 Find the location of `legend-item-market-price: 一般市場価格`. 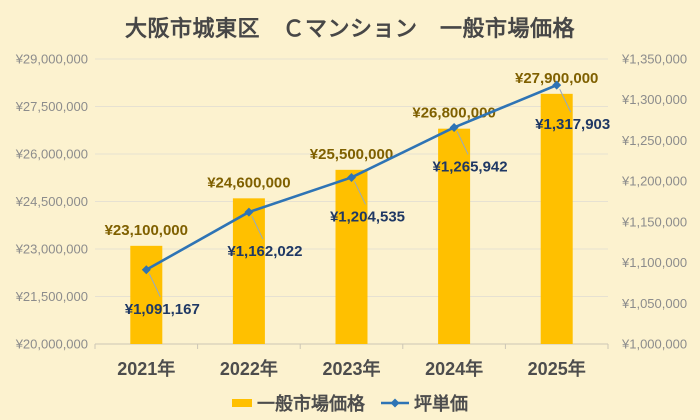

legend-item-market-price: 一般市場価格 is located at coordinates (298, 403).